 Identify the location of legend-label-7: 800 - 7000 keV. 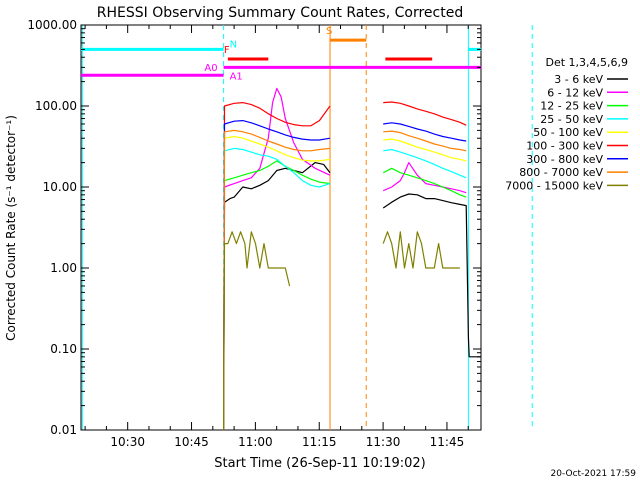
(561, 172).